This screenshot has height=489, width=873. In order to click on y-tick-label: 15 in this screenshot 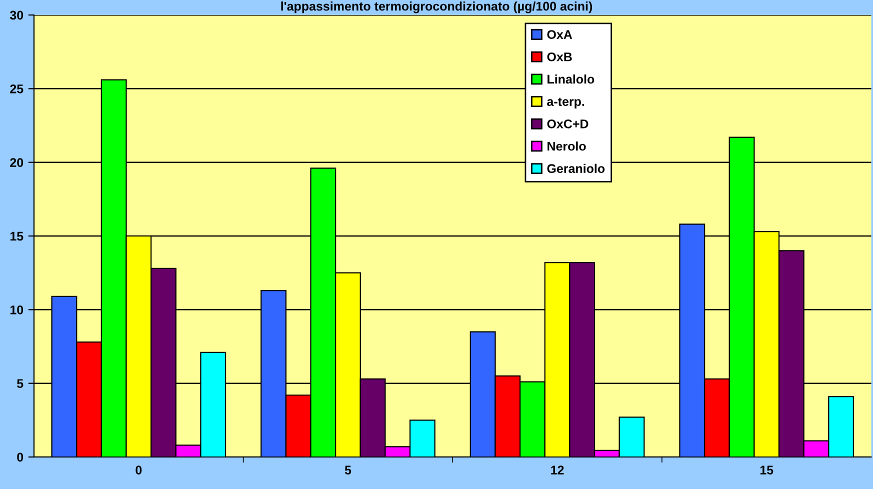, I will do `click(17, 236)`.